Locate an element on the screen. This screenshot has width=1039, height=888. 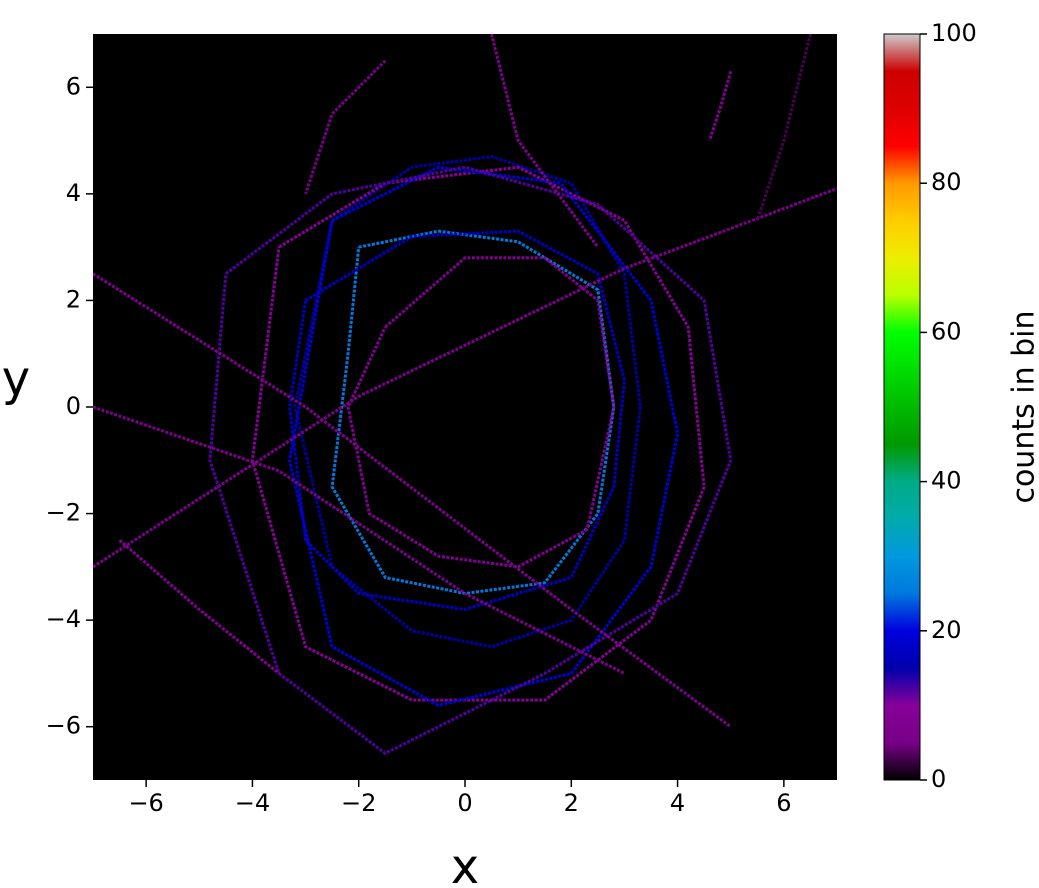
y-tick-label: 4 is located at coordinates (73, 193).